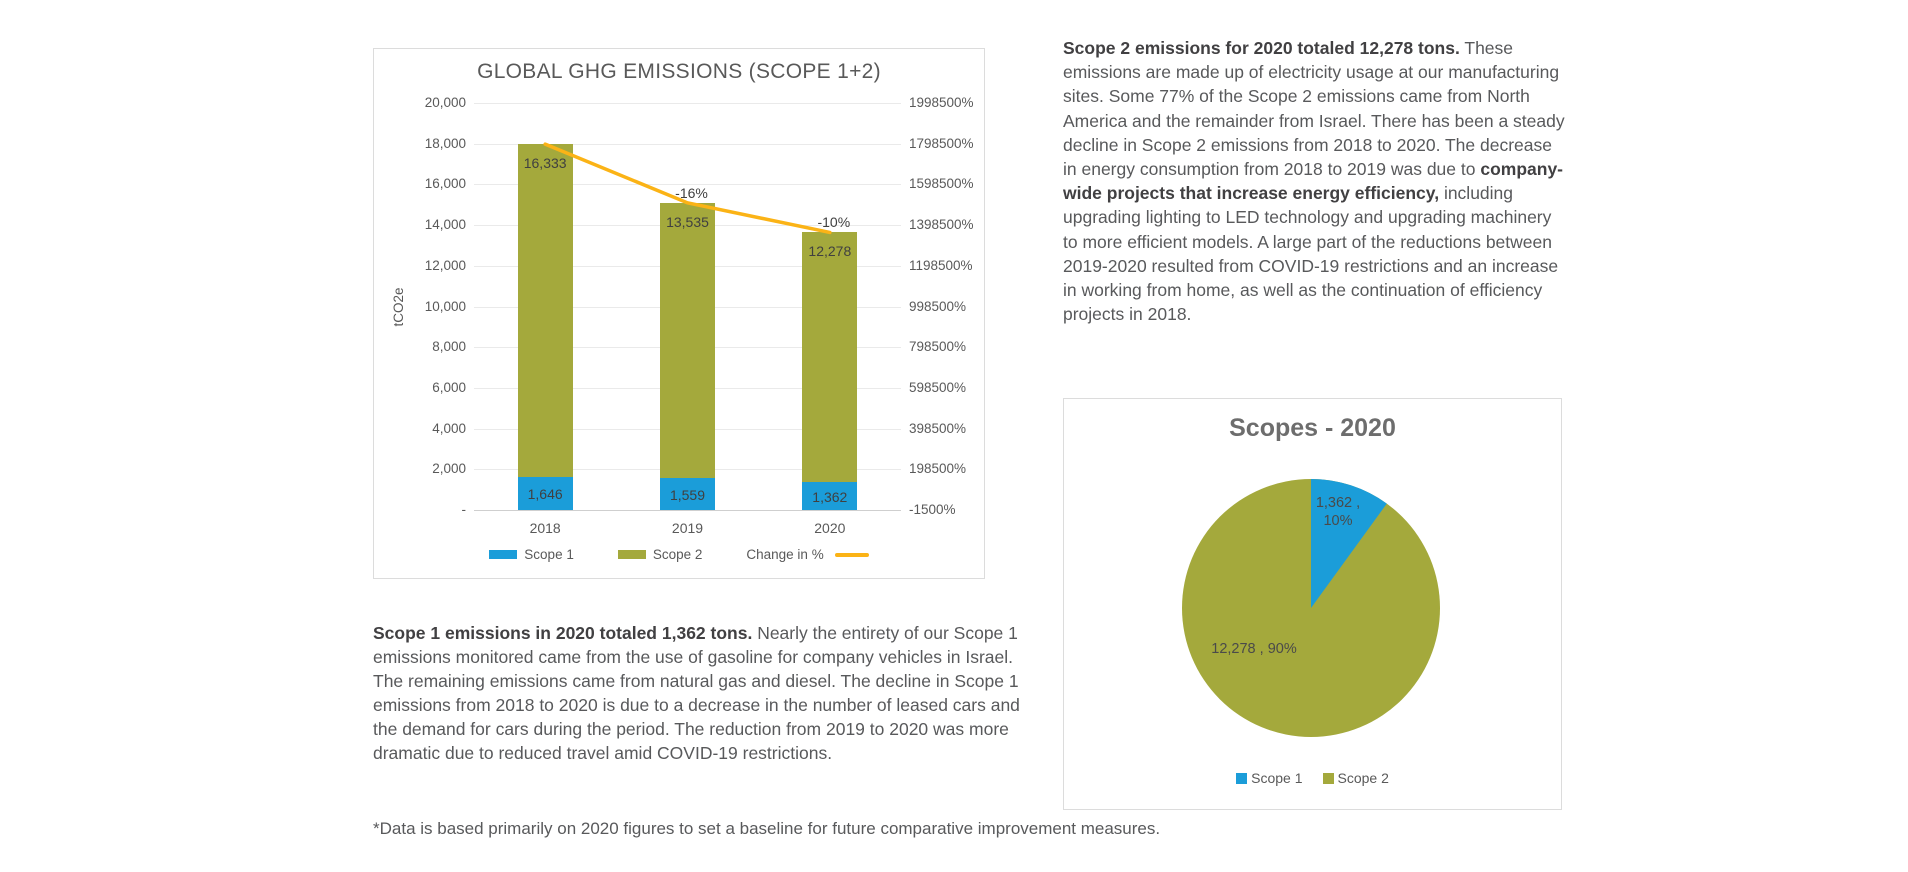 This screenshot has height=872, width=1908. Describe the element at coordinates (1312, 778) in the screenshot. I see `pie-chart-legend: Scope 1 Scope 2` at that location.